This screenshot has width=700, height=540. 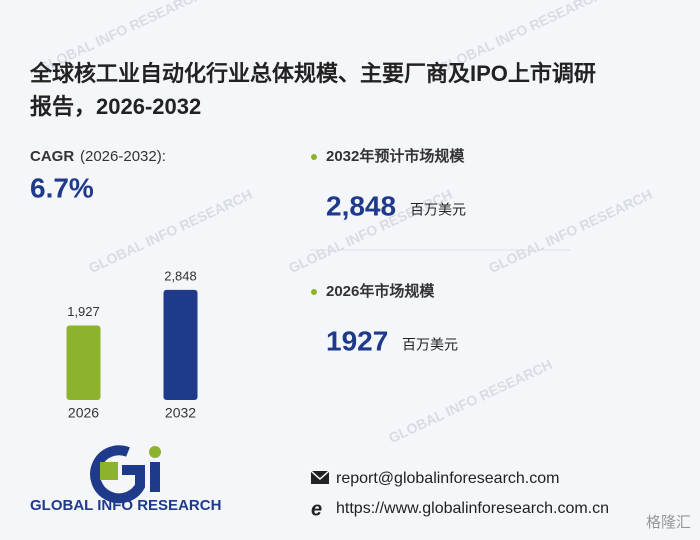 I want to click on cagr-value: 6.7%, so click(x=62, y=187).